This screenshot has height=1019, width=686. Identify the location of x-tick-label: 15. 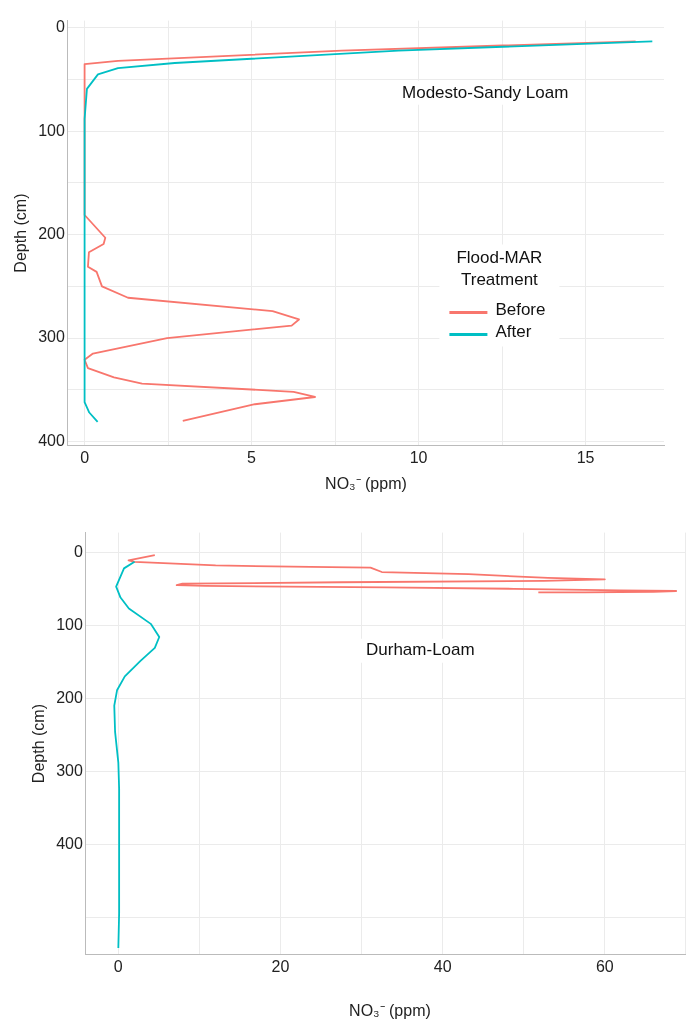
(585, 457).